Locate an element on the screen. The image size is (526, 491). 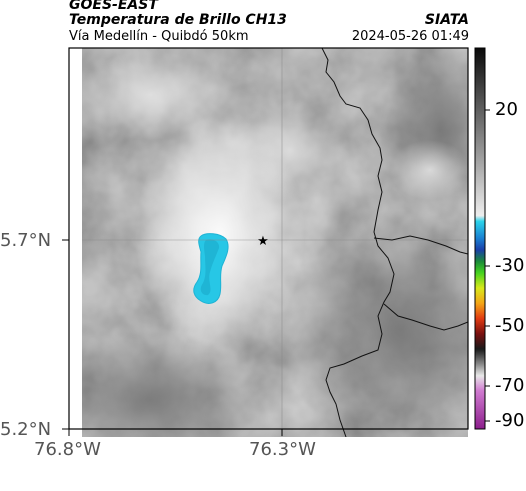
y-tick-label-5-7: 5.7°N is located at coordinates (26, 240).